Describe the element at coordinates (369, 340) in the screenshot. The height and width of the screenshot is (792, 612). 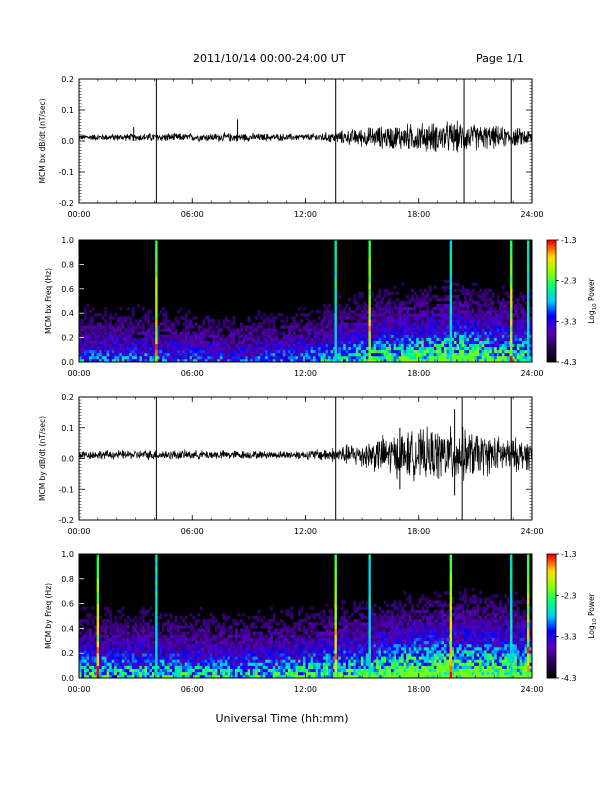
I see `broadband-line` at that location.